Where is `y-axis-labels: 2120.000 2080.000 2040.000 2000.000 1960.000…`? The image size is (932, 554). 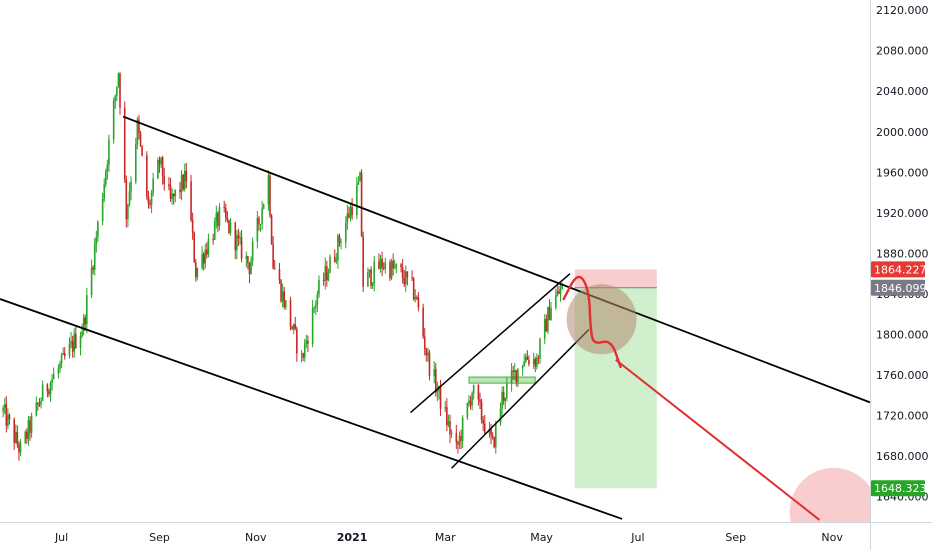
y-axis-labels: 2120.000 2080.000 2040.000 2000.000 1960.000… is located at coordinates (902, 254).